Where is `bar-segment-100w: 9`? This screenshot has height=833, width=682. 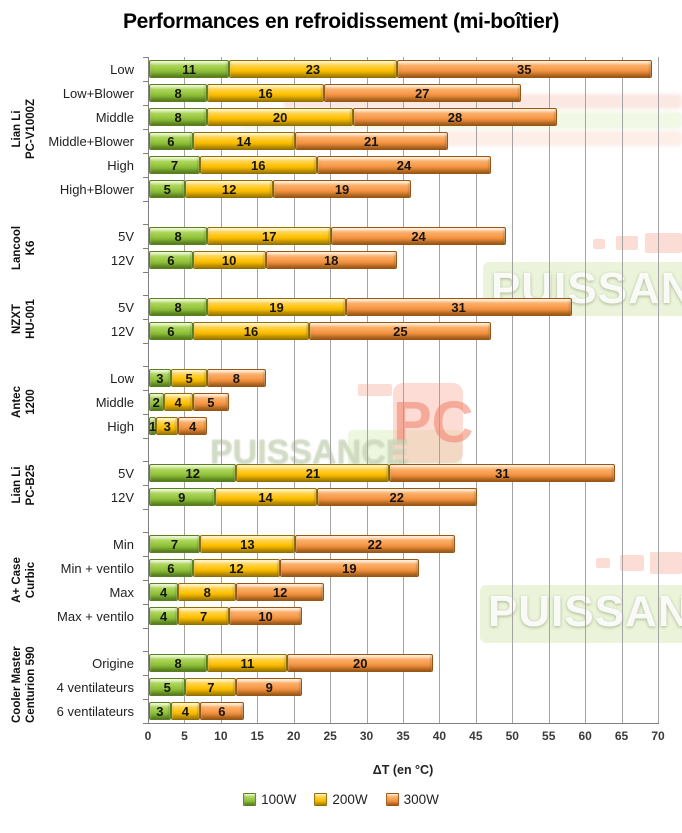 bar-segment-100w: 9 is located at coordinates (182, 497).